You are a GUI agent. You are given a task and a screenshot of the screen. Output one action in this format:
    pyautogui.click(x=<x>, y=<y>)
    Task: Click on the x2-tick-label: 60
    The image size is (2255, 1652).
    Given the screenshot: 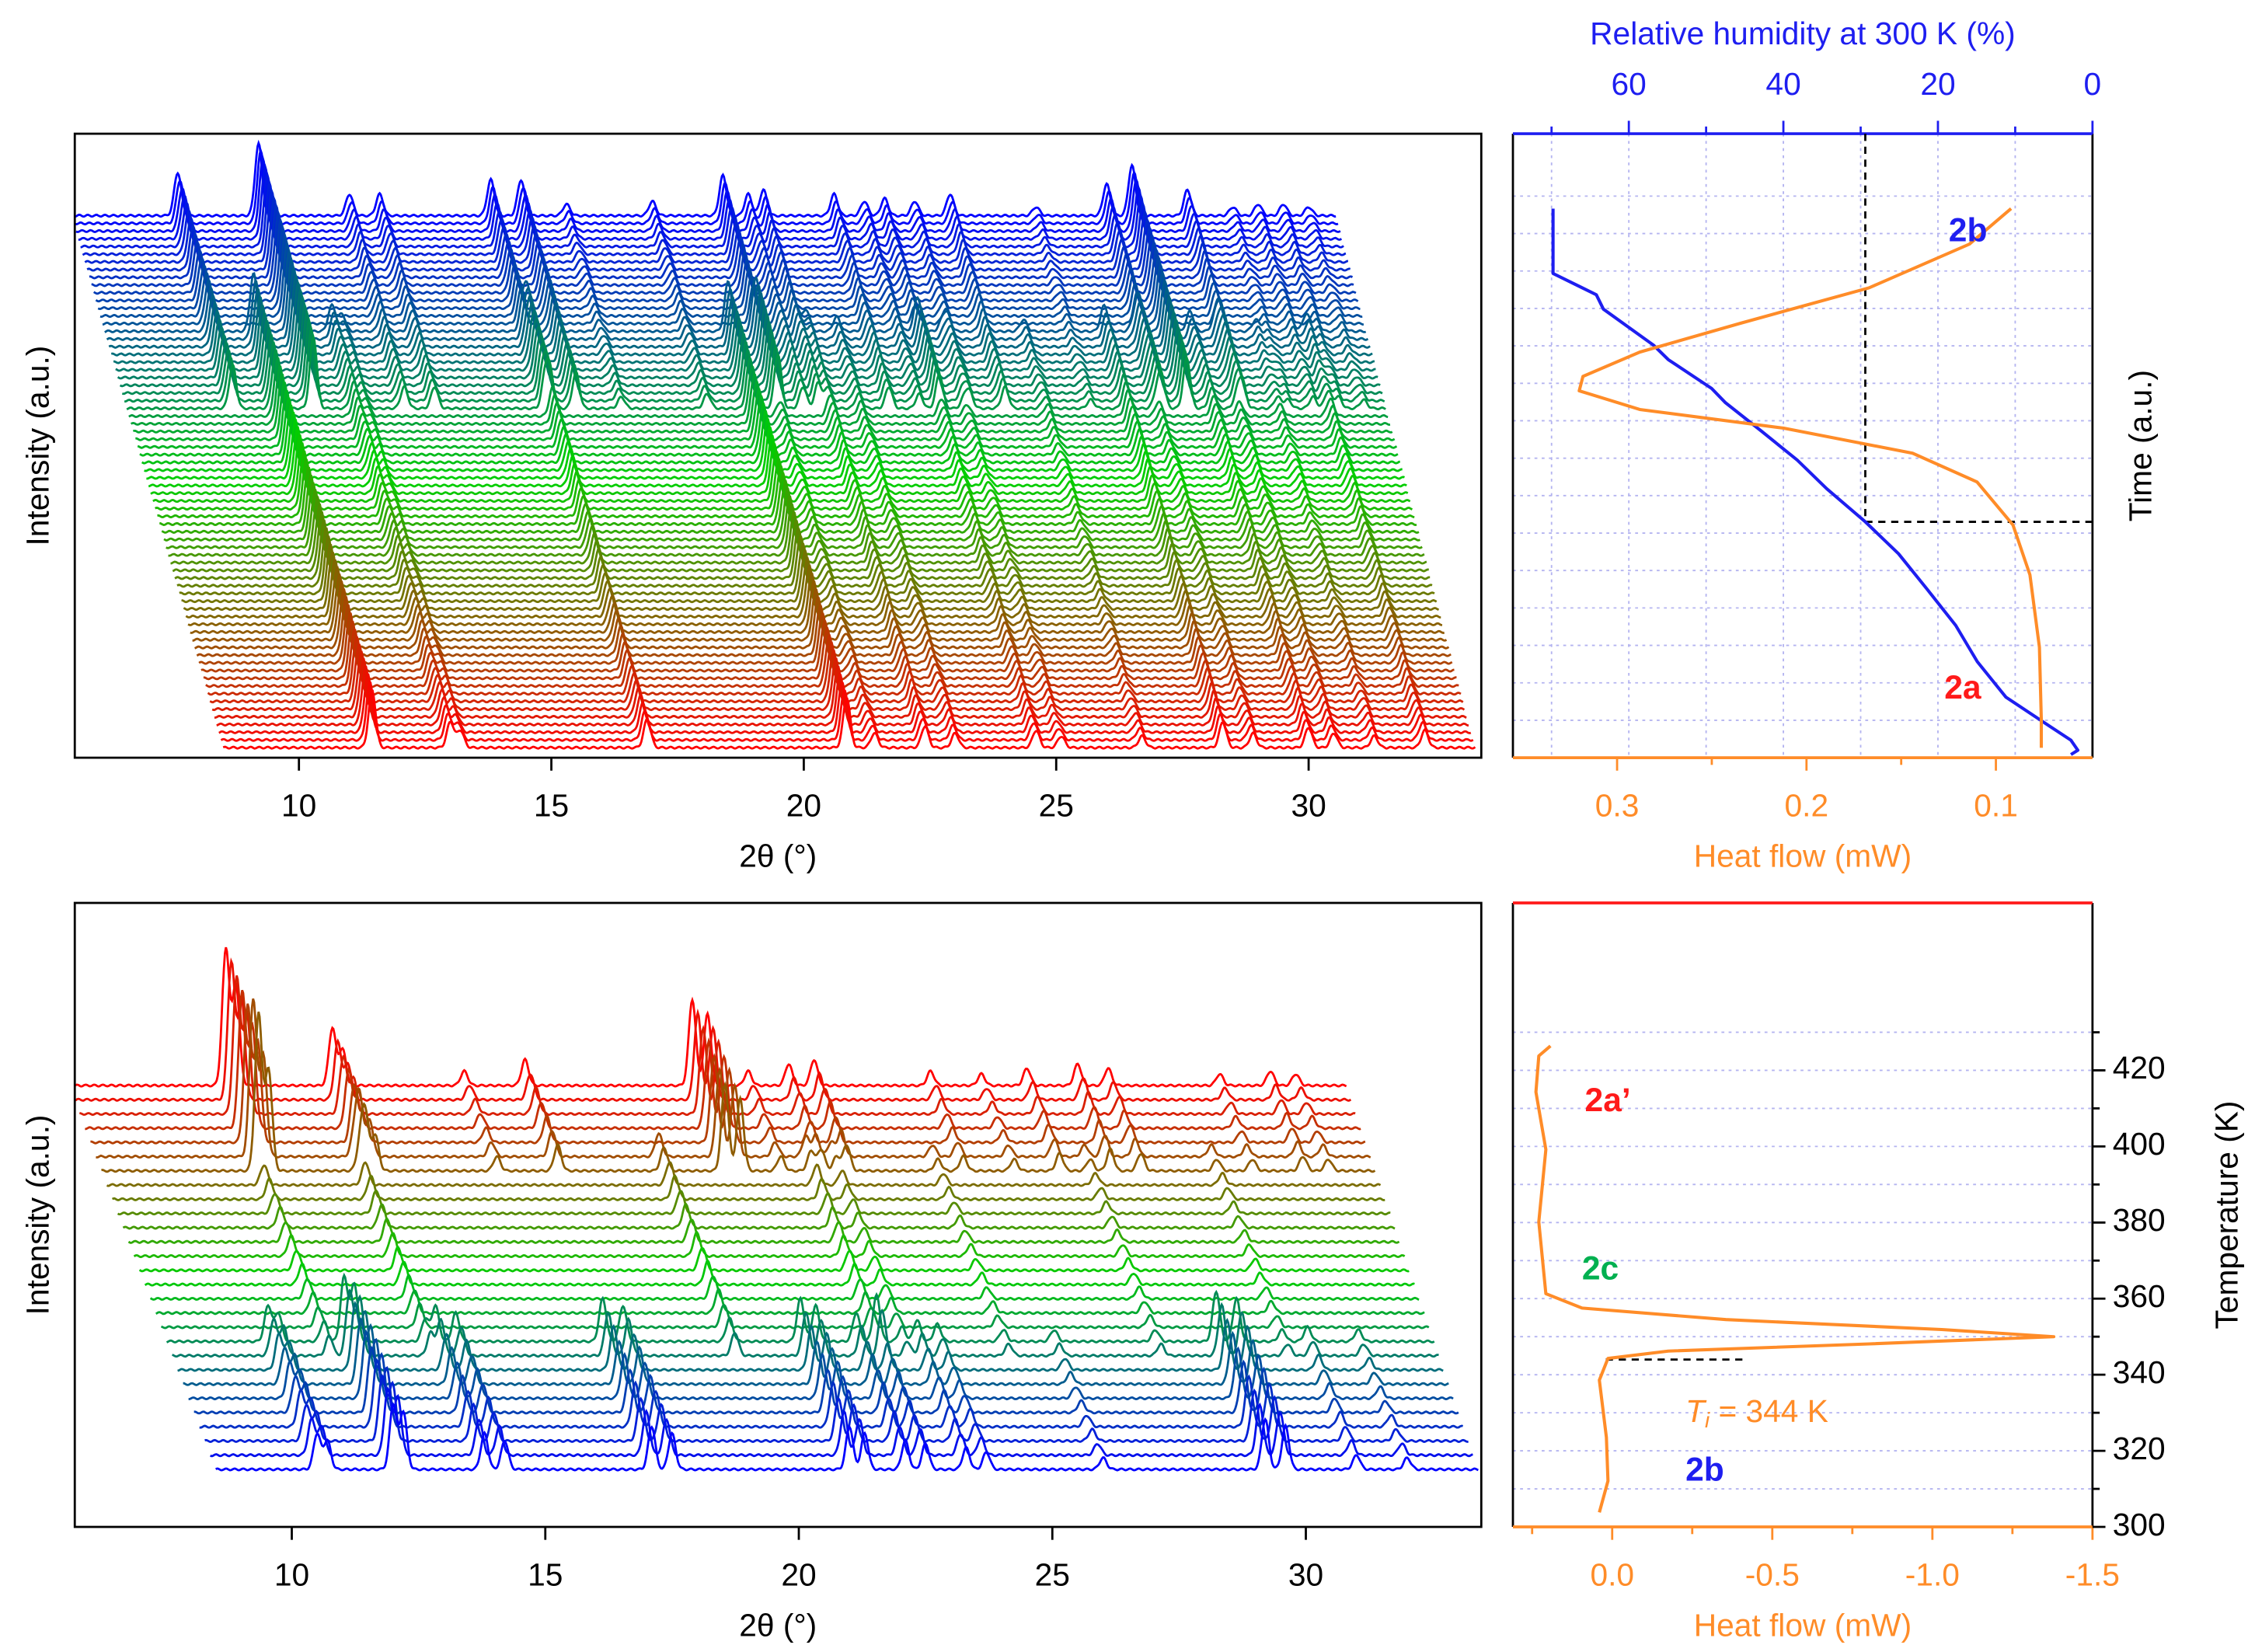 What is the action you would take?
    pyautogui.click(x=1629, y=84)
    